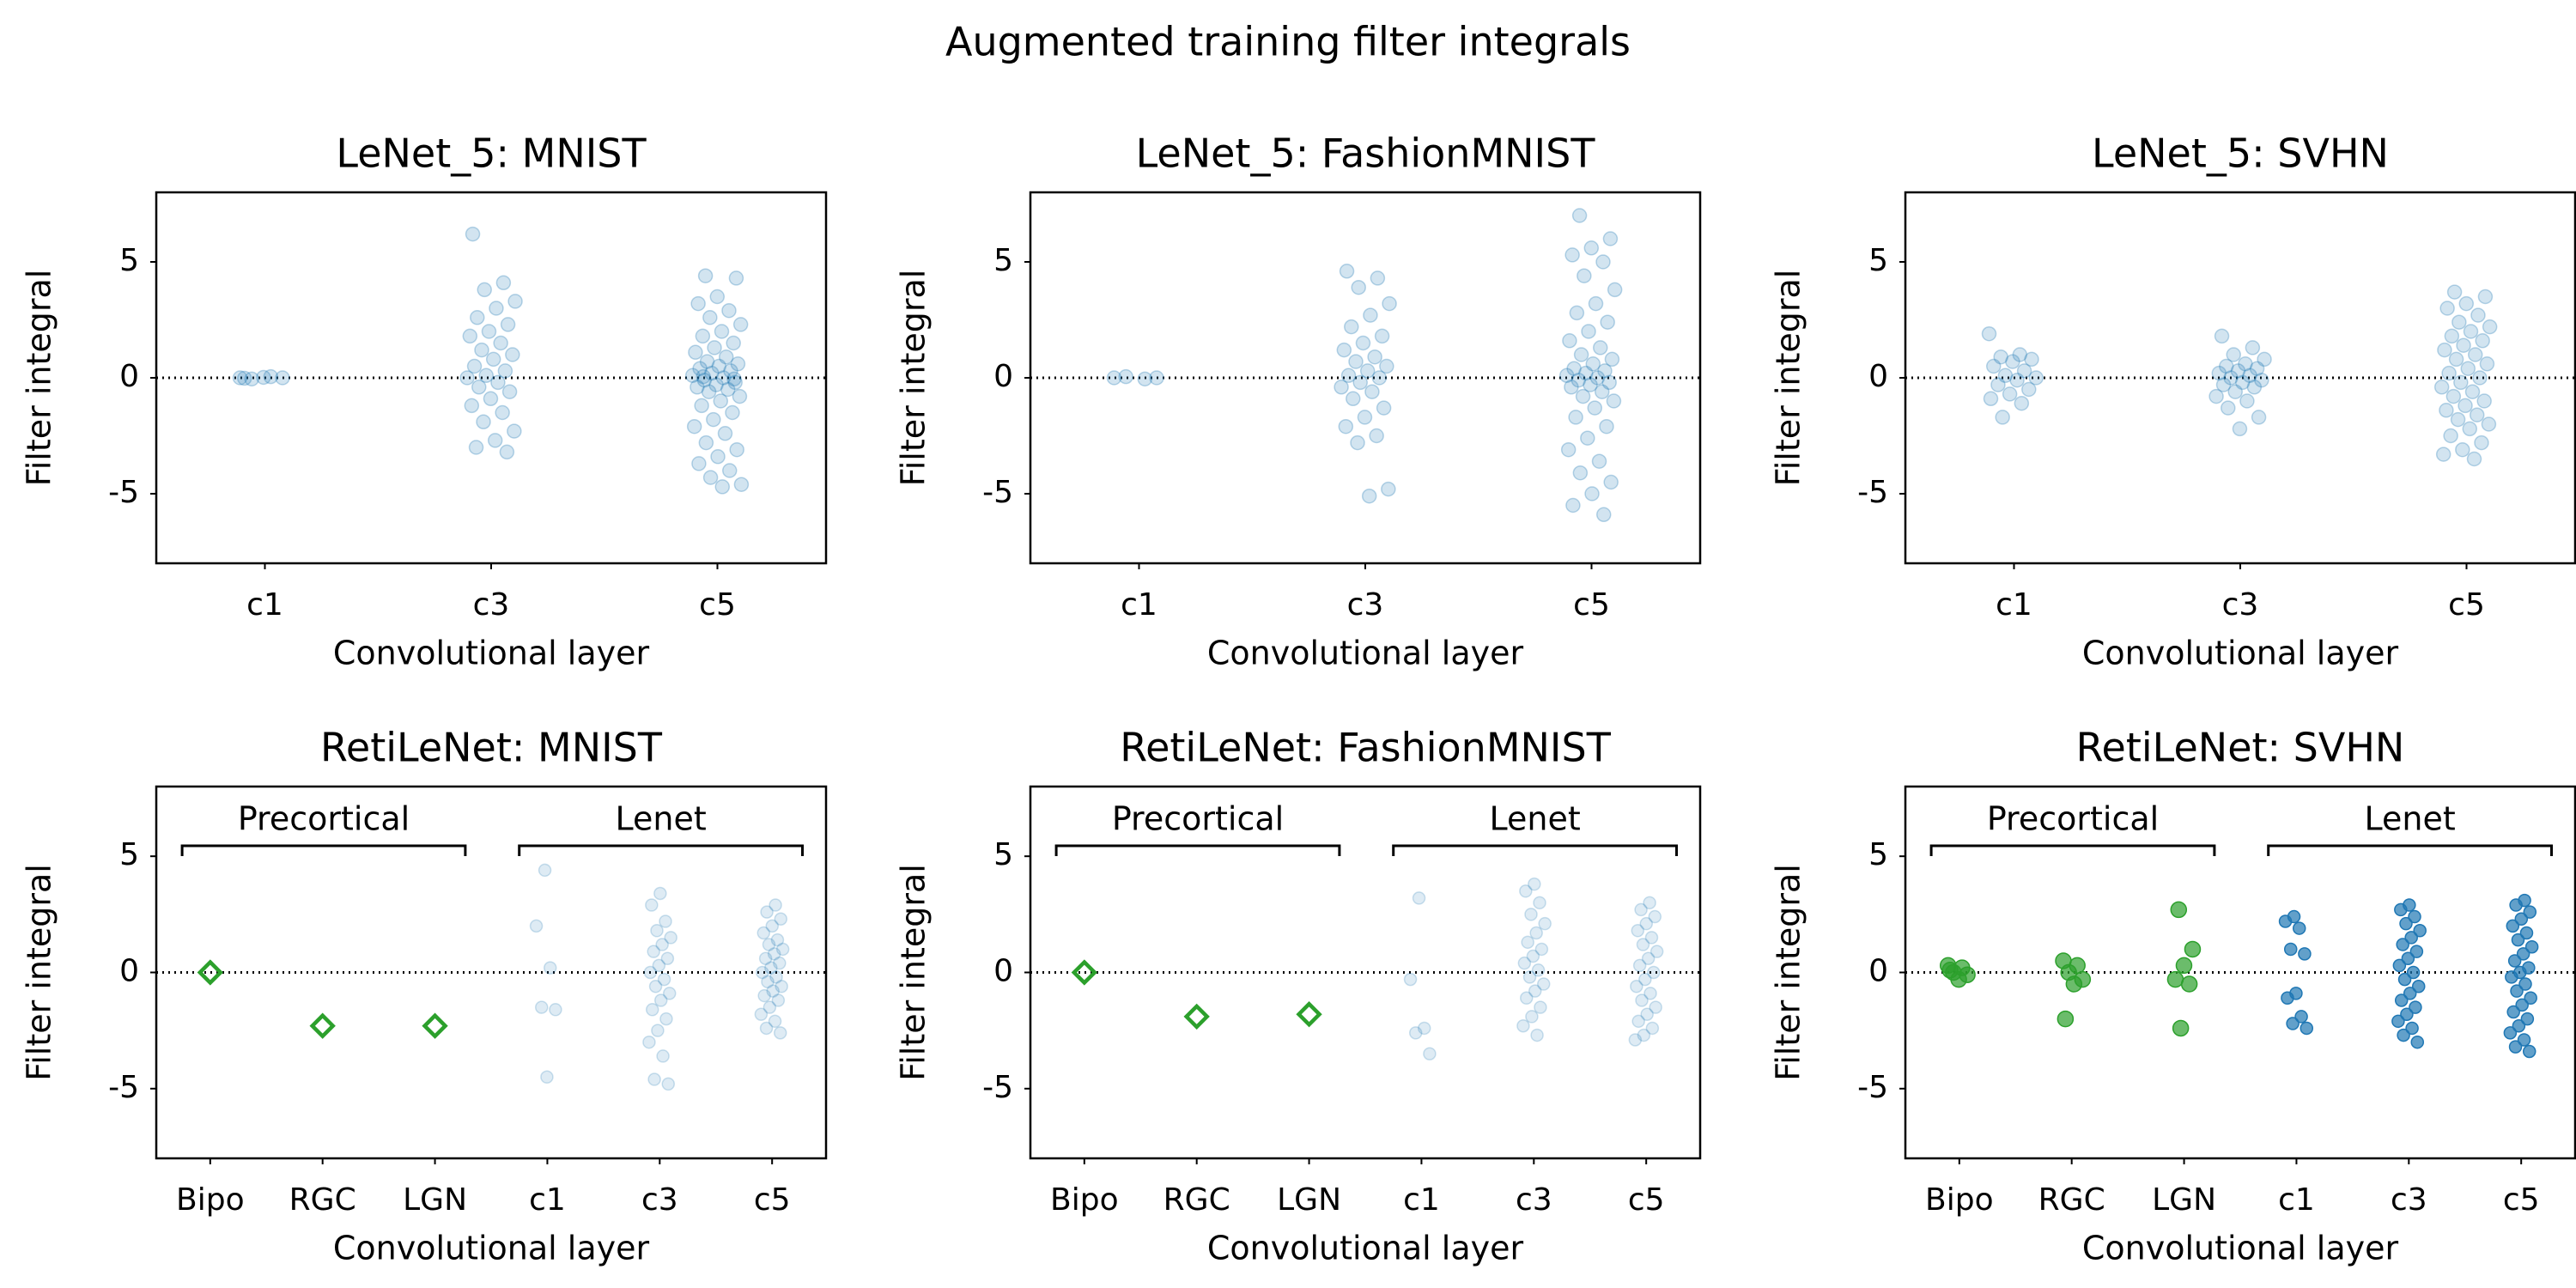 The image size is (2576, 1288). What do you see at coordinates (264, 605) in the screenshot?
I see `x-tick-label: c1` at bounding box center [264, 605].